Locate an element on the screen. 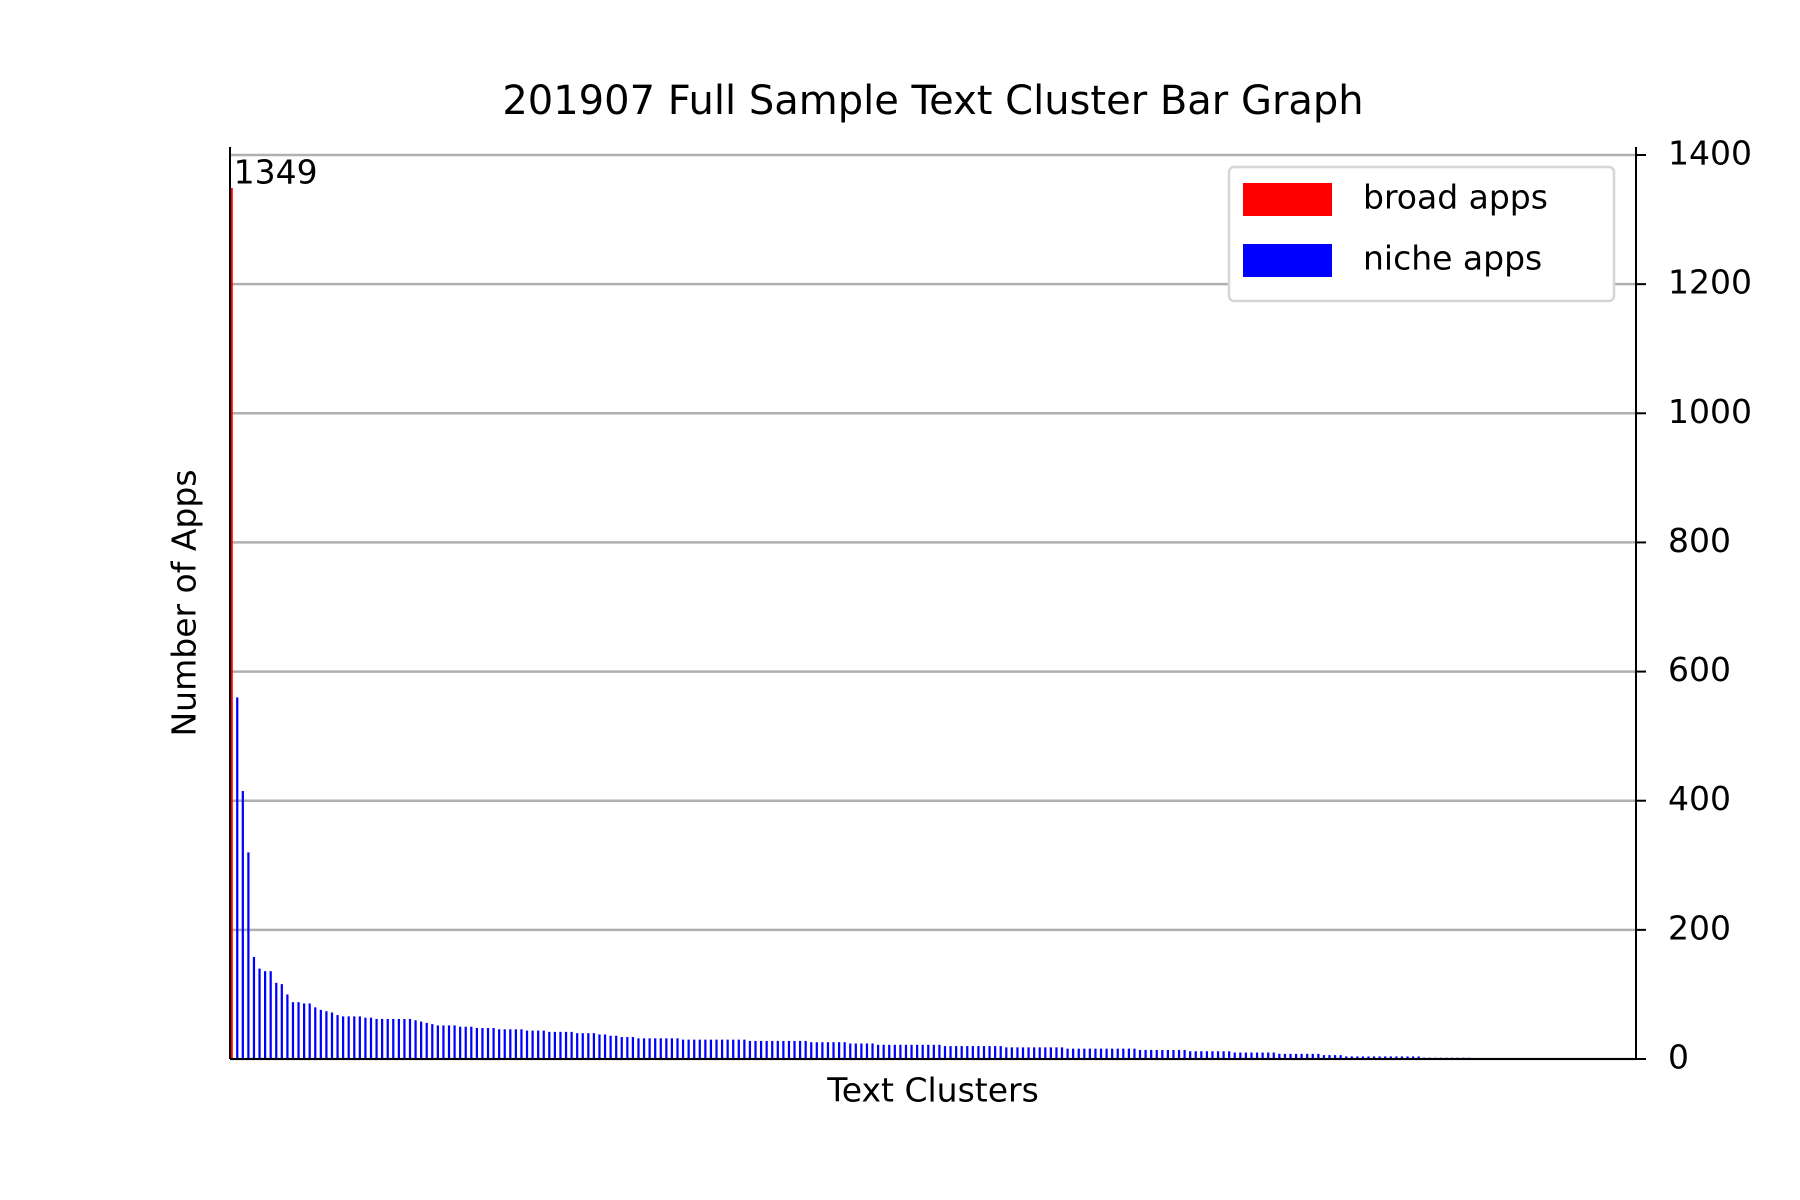 Image resolution: width=1800 pixels, height=1200 pixels. legend-swatch is located at coordinates (1287, 260).